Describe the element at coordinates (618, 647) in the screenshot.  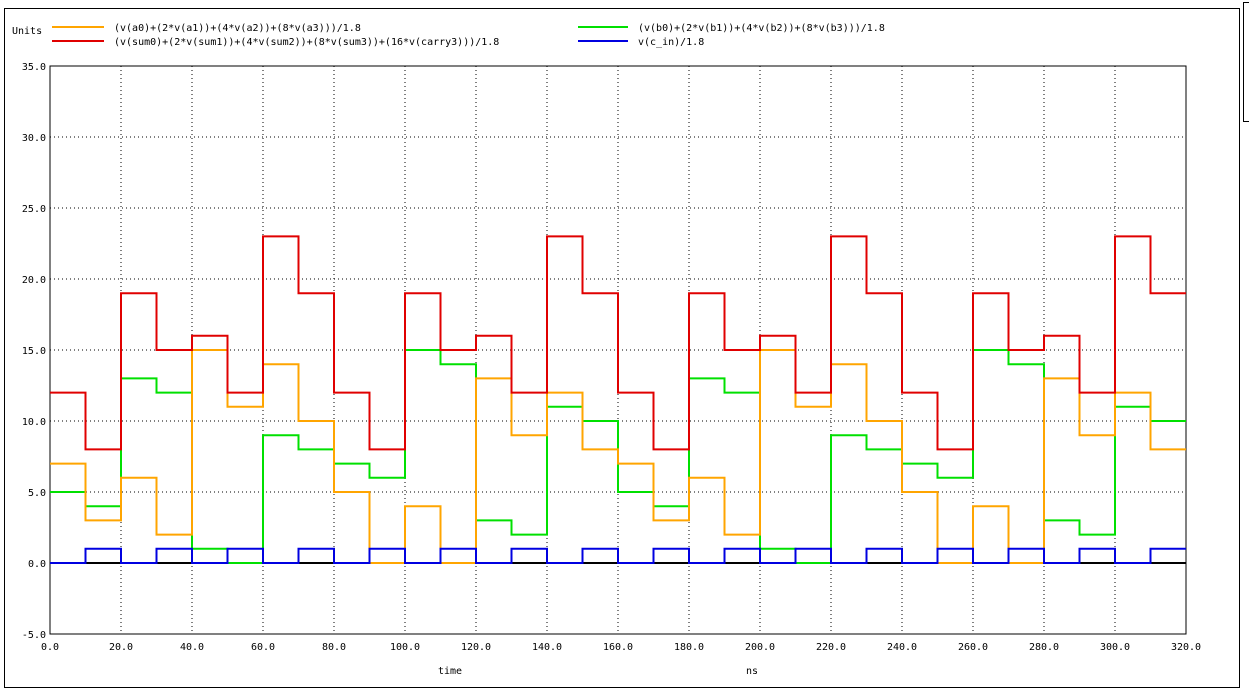
I see `x-tick-label: 160.0` at that location.